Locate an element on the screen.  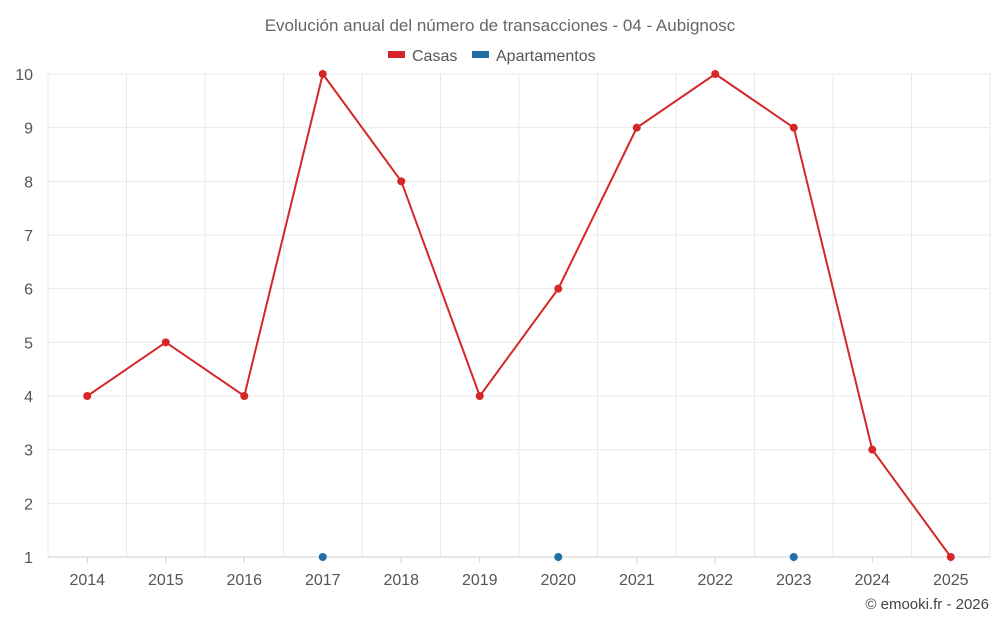
x-tick-label: 2018 is located at coordinates (401, 580).